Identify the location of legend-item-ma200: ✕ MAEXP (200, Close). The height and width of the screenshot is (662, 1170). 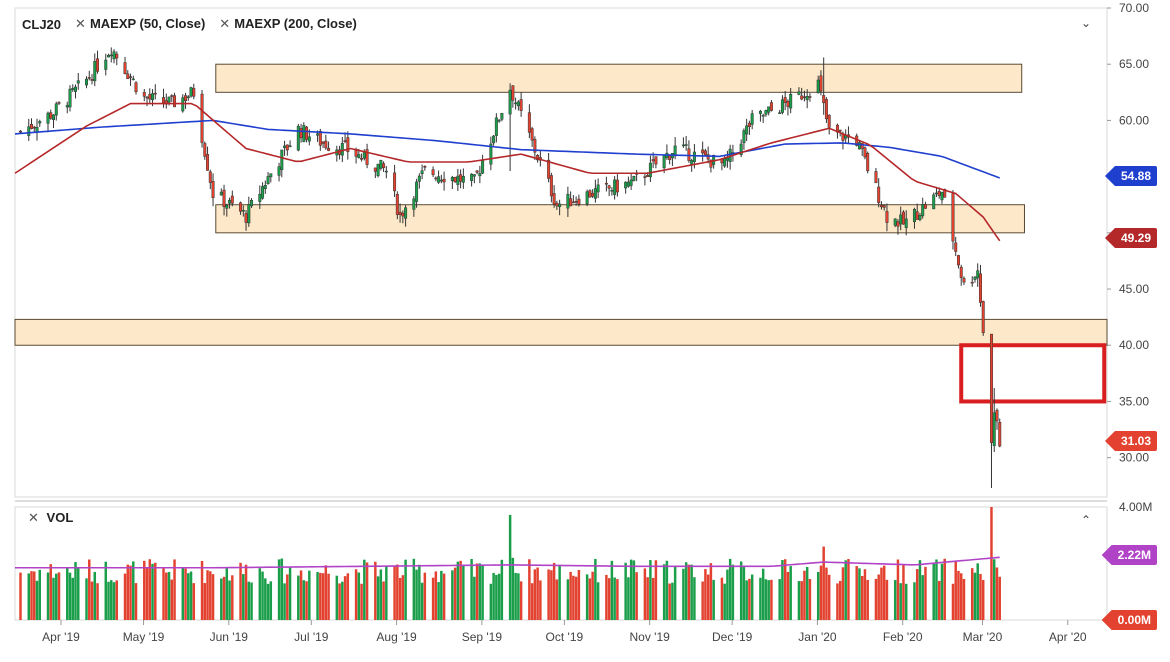
(288, 24).